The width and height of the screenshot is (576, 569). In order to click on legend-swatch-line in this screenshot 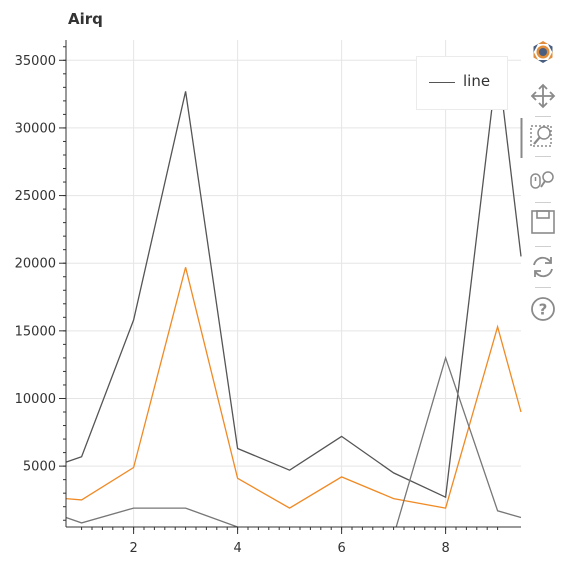, I will do `click(442, 82)`.